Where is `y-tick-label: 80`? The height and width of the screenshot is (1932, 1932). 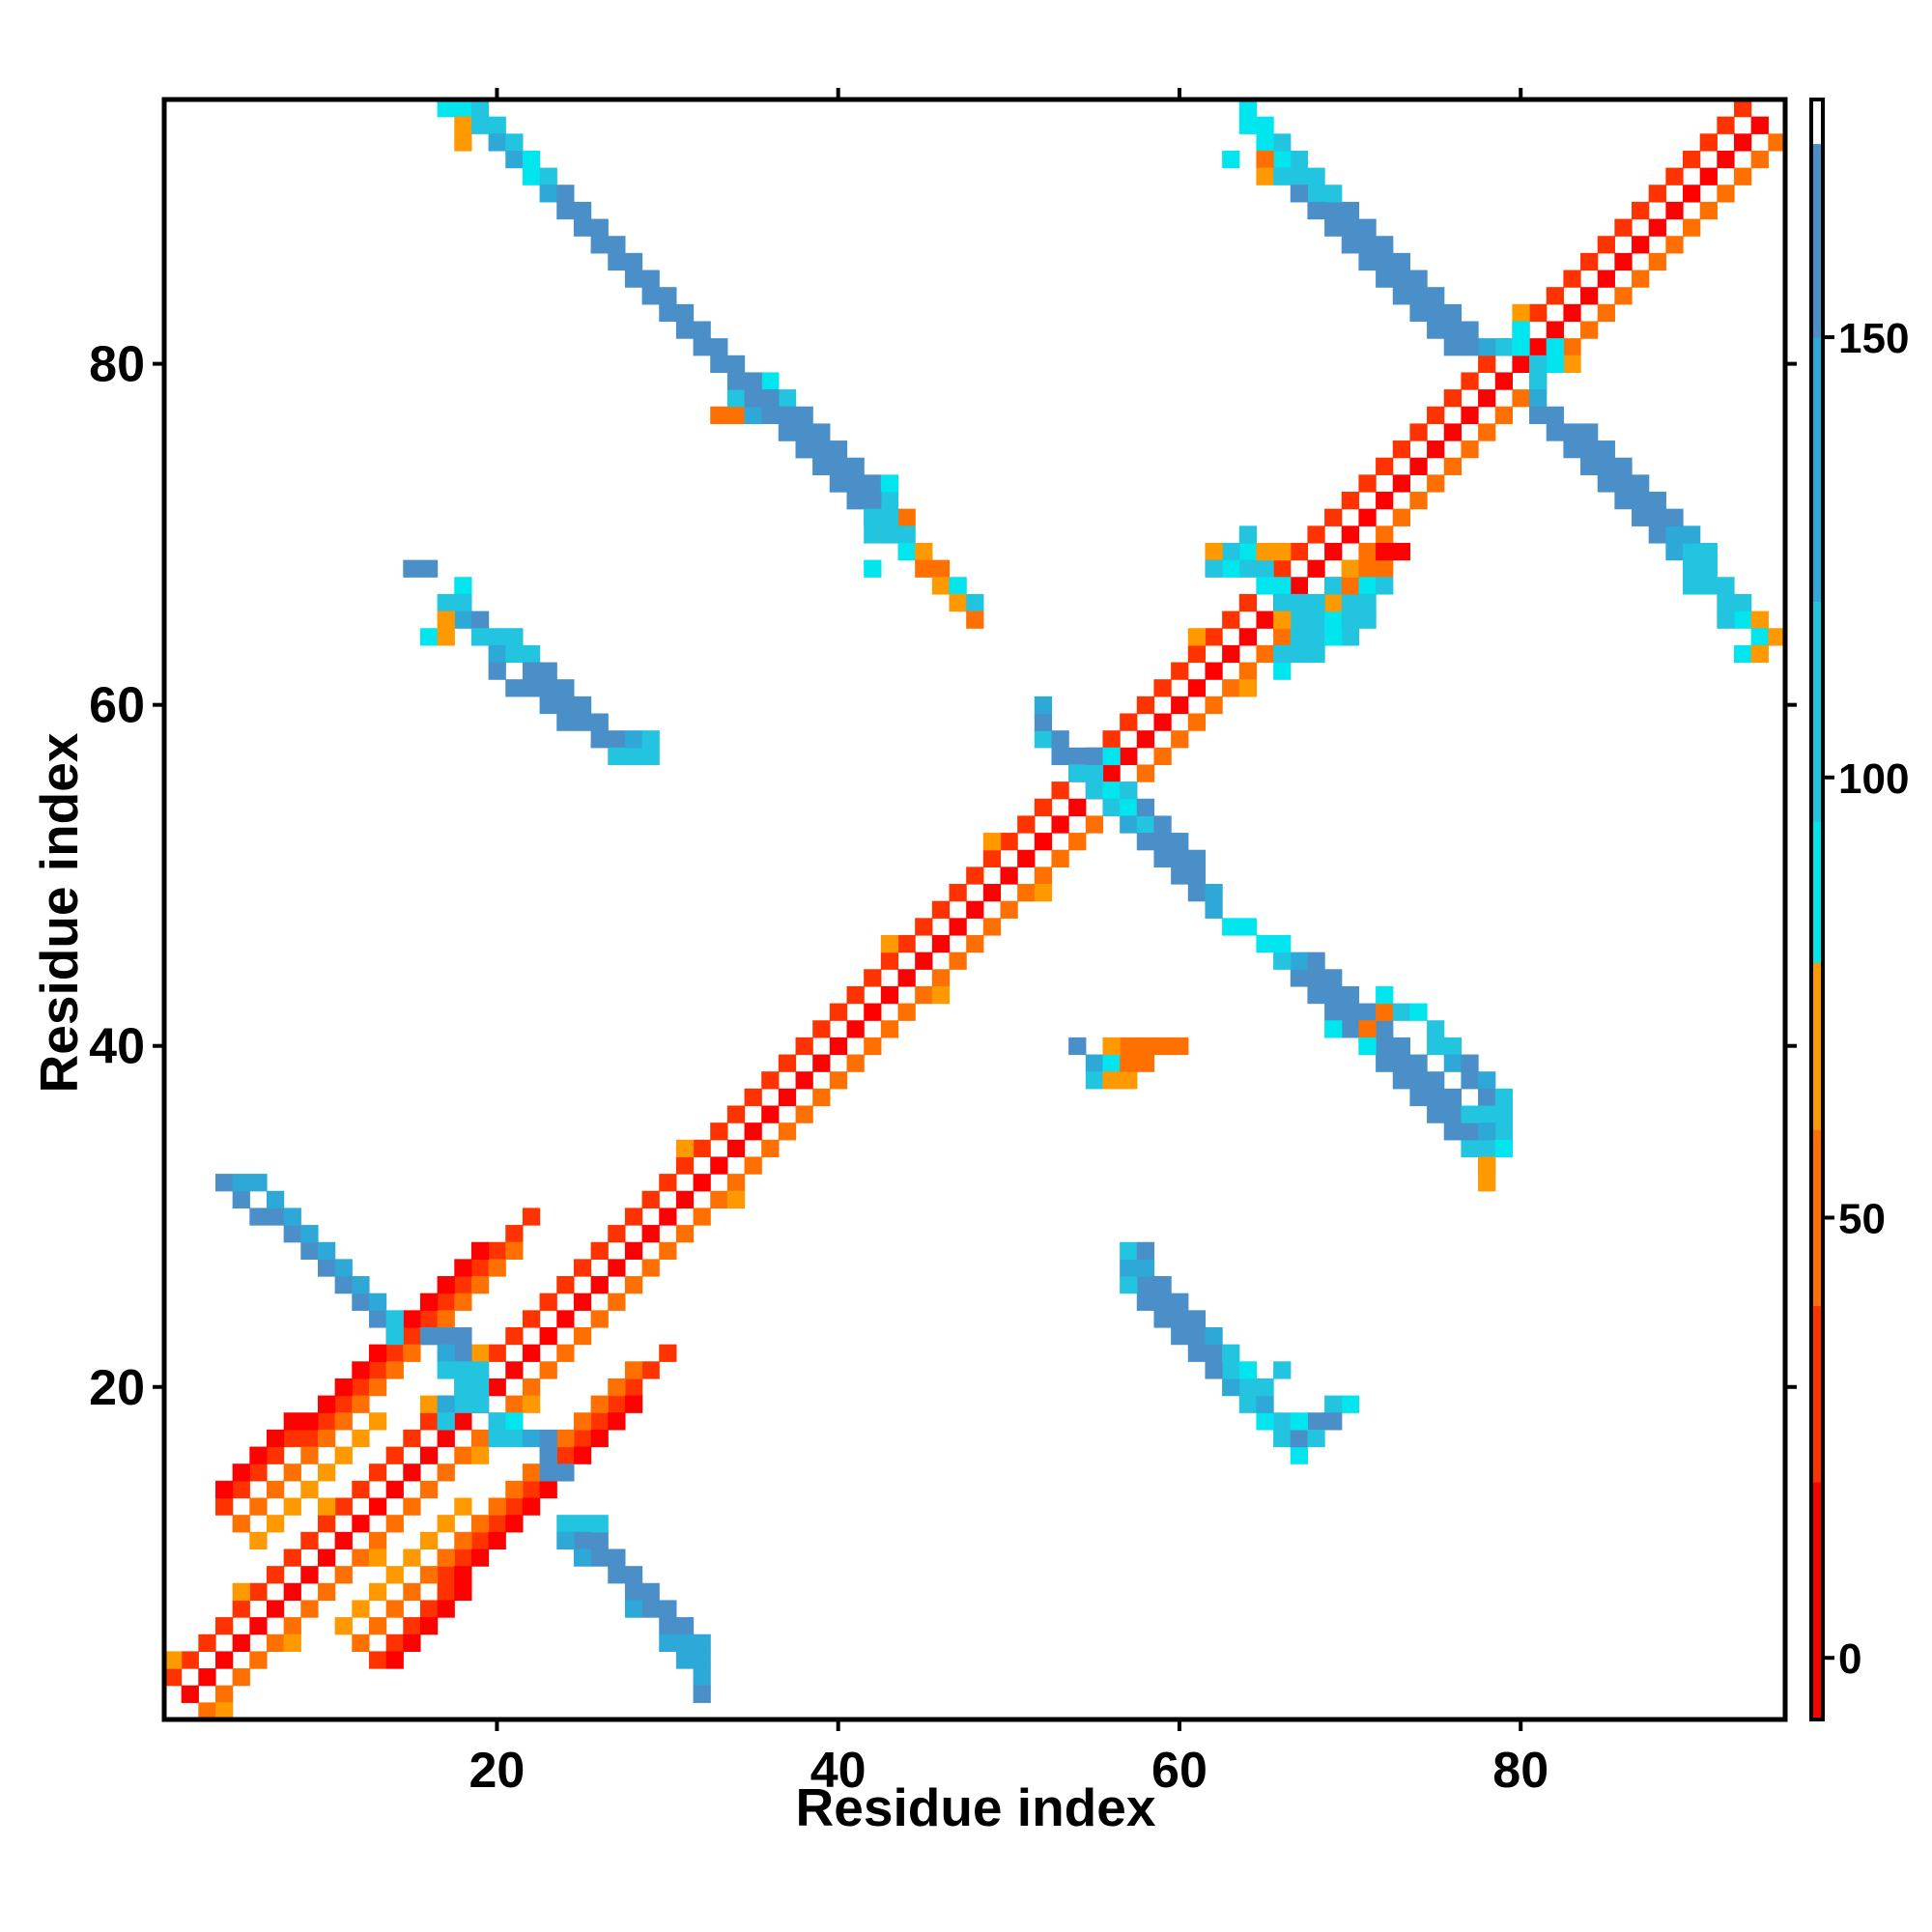
y-tick-label: 80 is located at coordinates (117, 365).